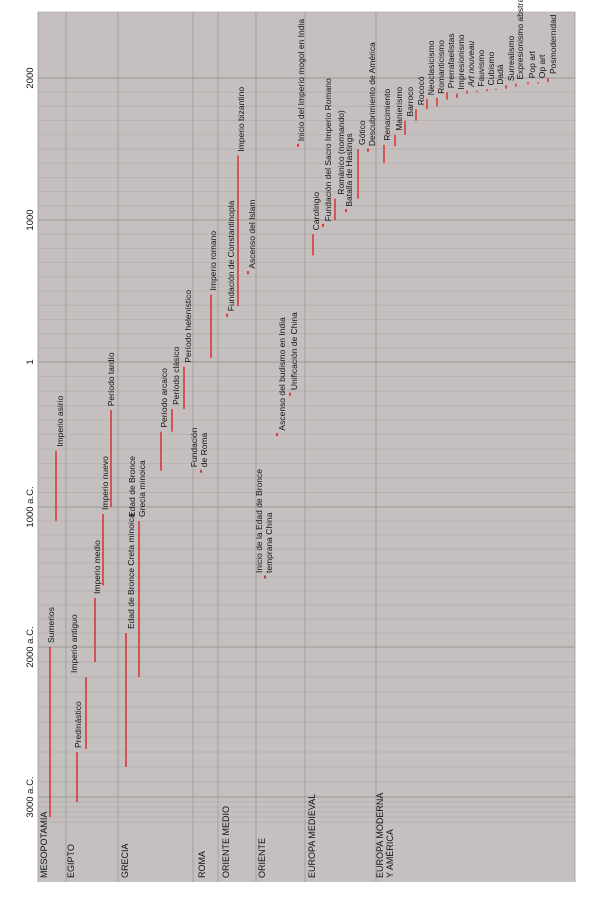  I want to click on event-label: Románico (normando), so click(341, 152).